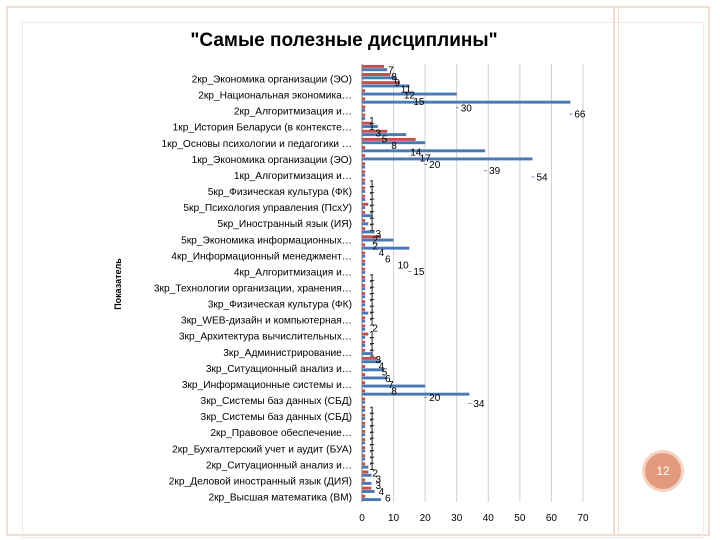  I want to click on category-label: 5кр_Психология управления (ПсхУ), so click(267, 208).